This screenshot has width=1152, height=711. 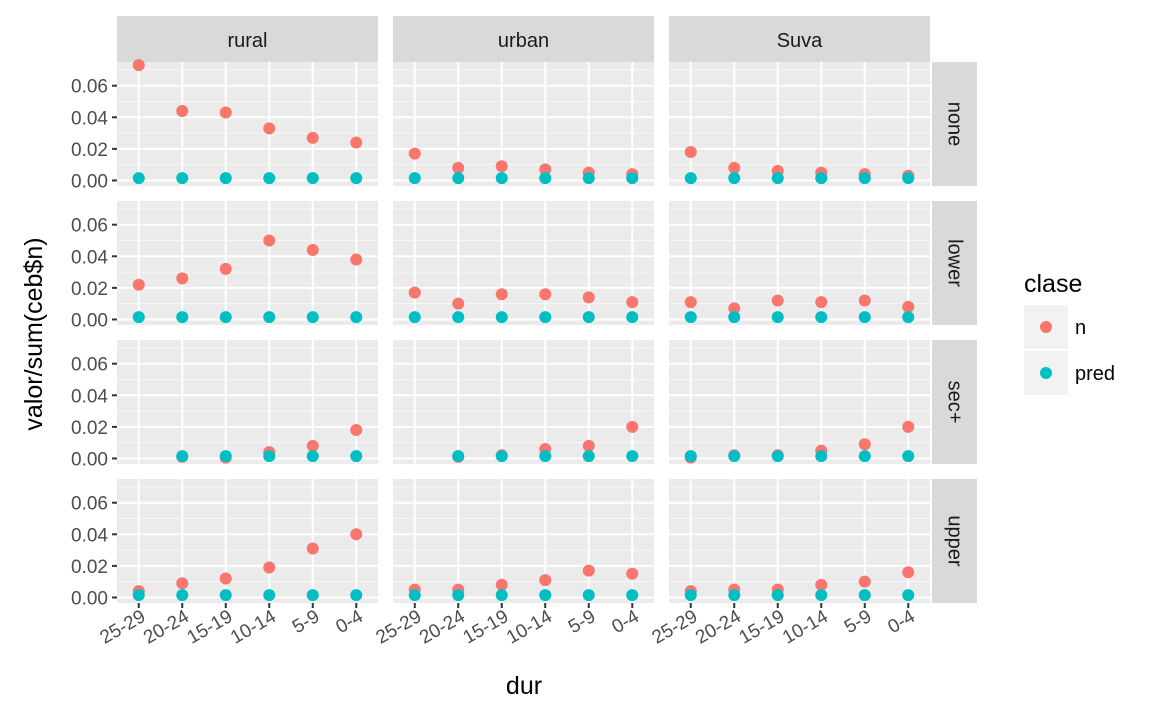 I want to click on facet-strip-label: upper, so click(x=955, y=540).